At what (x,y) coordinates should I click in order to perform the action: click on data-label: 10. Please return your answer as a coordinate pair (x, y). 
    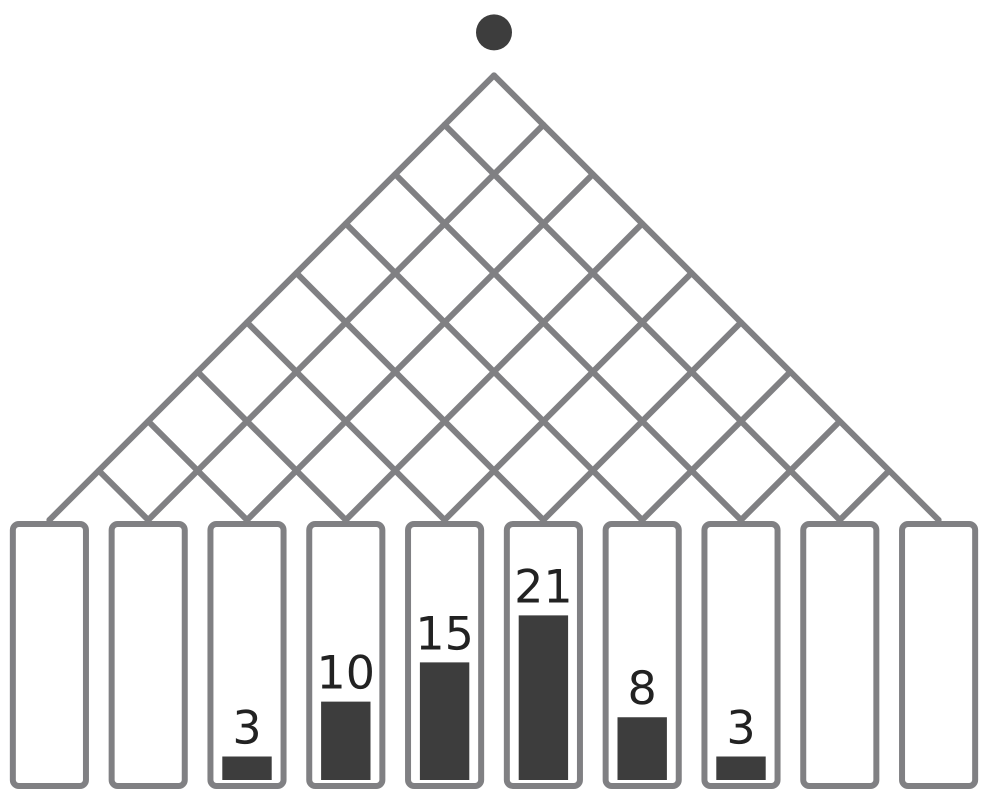
    Looking at the image, I should click on (346, 673).